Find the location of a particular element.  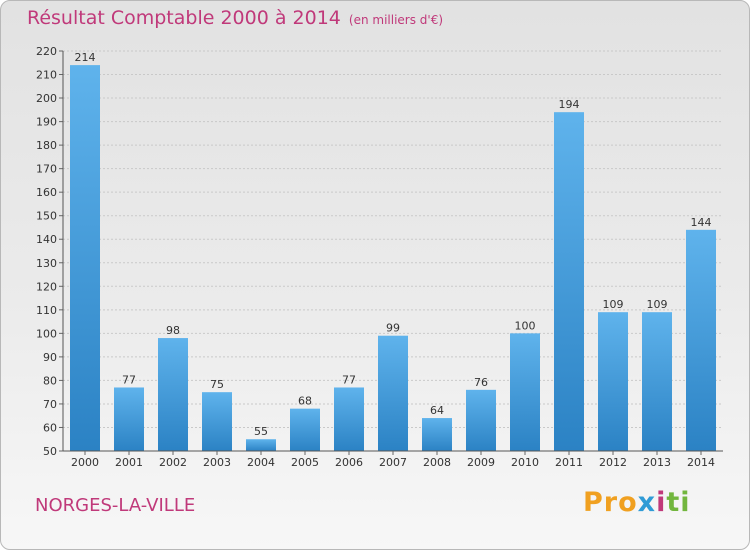

data-label: 100 is located at coordinates (525, 325).